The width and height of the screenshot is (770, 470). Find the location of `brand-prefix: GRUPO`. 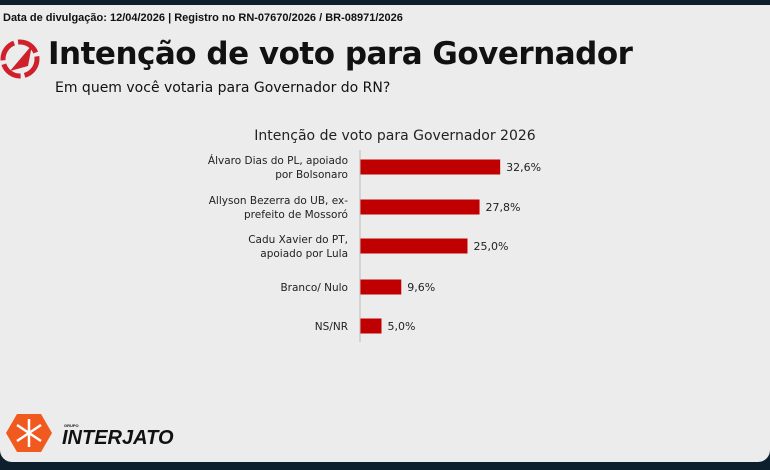

brand-prefix: GRUPO is located at coordinates (71, 425).